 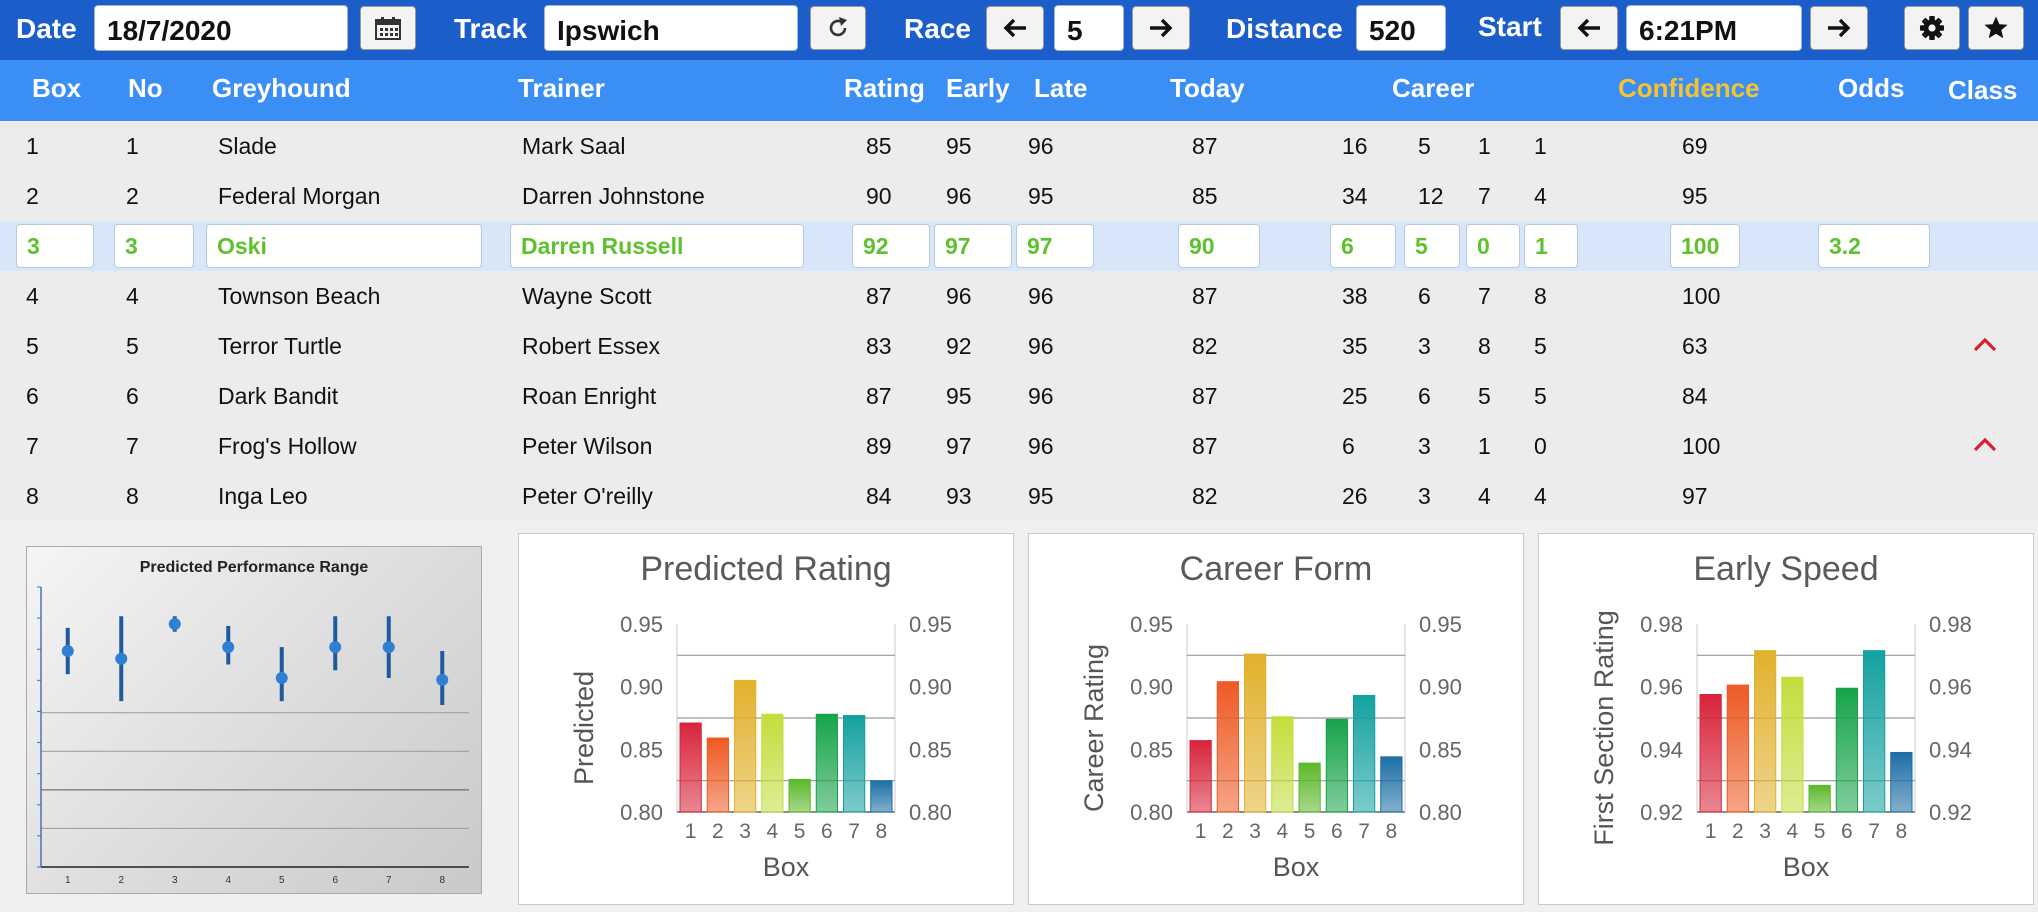 What do you see at coordinates (884, 88) in the screenshot?
I see `header-rating: Rating` at bounding box center [884, 88].